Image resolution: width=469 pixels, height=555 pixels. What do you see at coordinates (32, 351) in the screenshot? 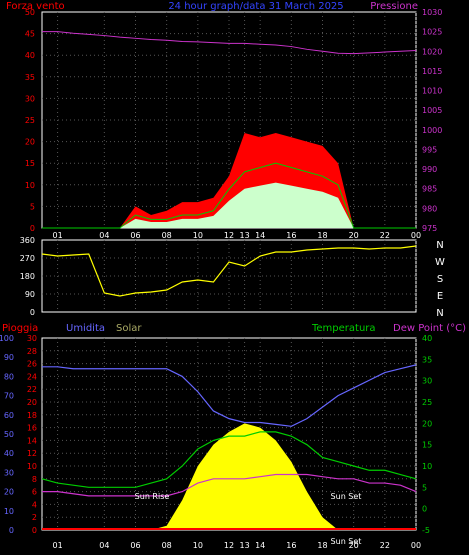
I see `rain-y-tick: 28` at bounding box center [32, 351].